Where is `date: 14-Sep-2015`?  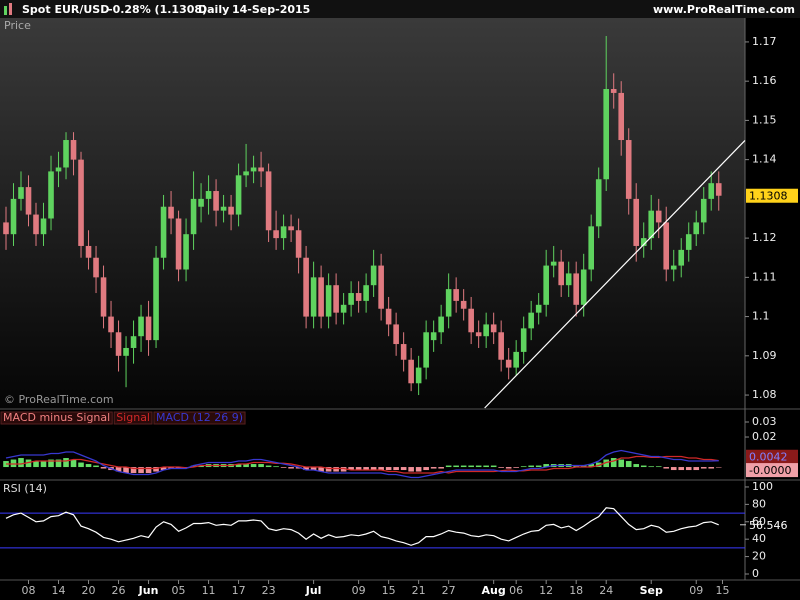
date: 14-Sep-2015 is located at coordinates (271, 9).